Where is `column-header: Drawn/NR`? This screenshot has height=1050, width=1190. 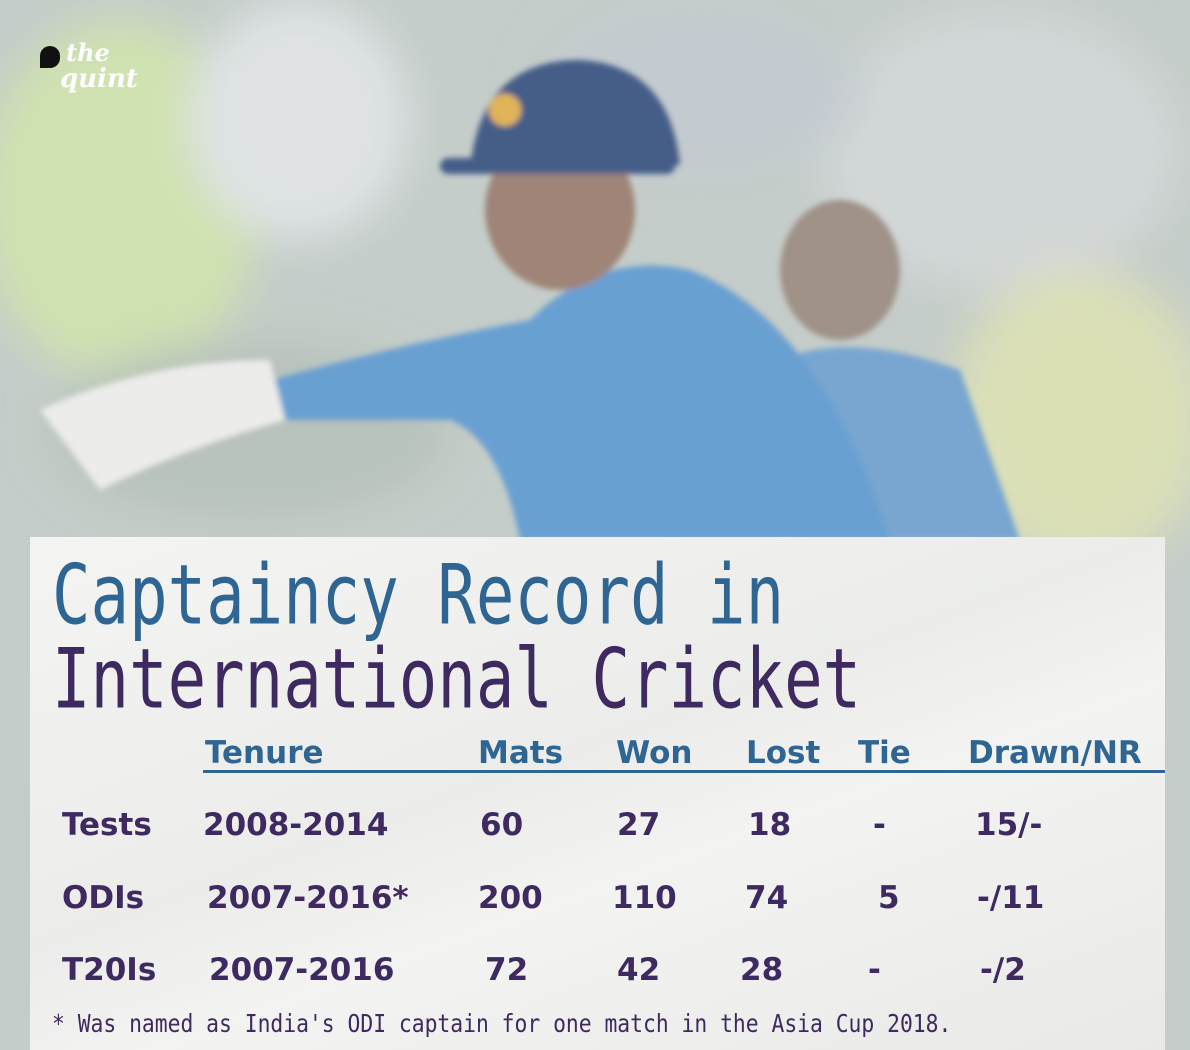 column-header: Drawn/NR is located at coordinates (1055, 753).